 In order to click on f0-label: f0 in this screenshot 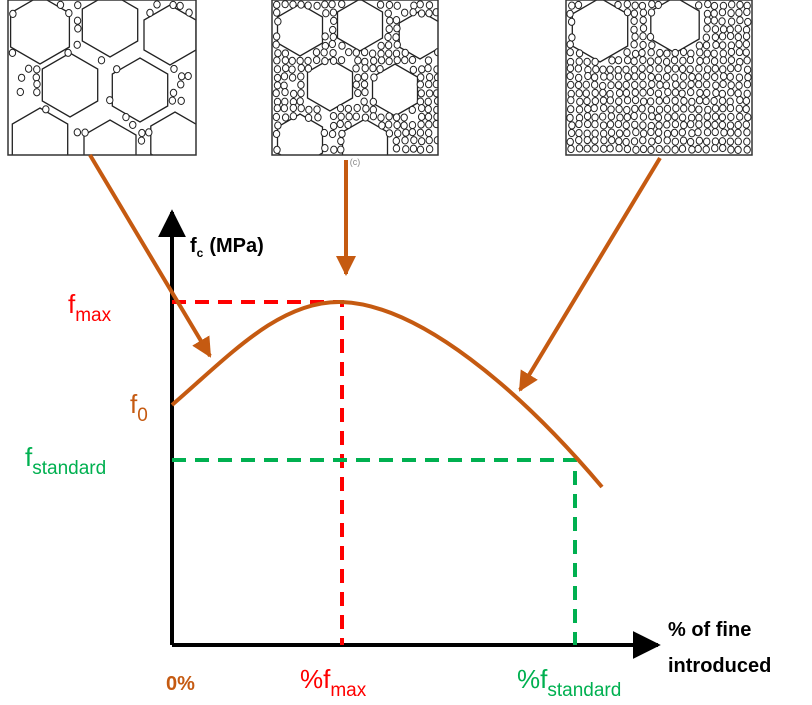, I will do `click(139, 407)`.